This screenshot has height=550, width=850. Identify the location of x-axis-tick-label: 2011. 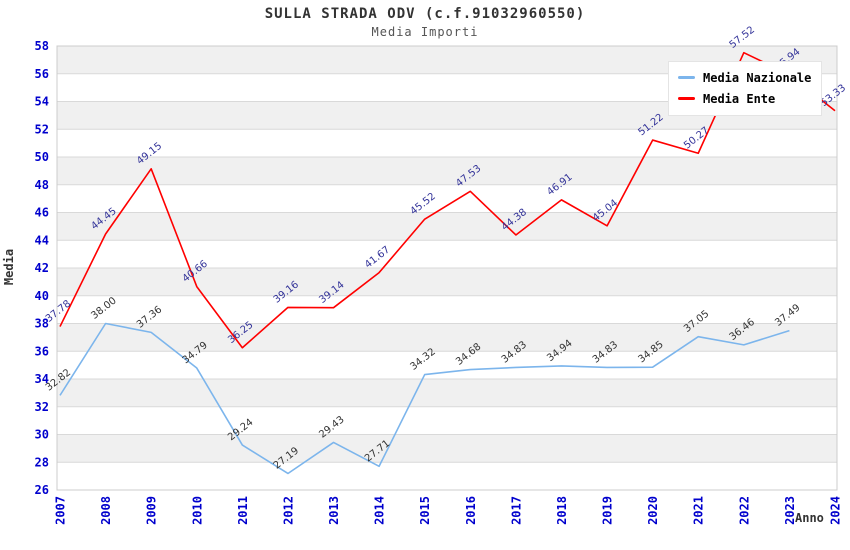
(243, 510).